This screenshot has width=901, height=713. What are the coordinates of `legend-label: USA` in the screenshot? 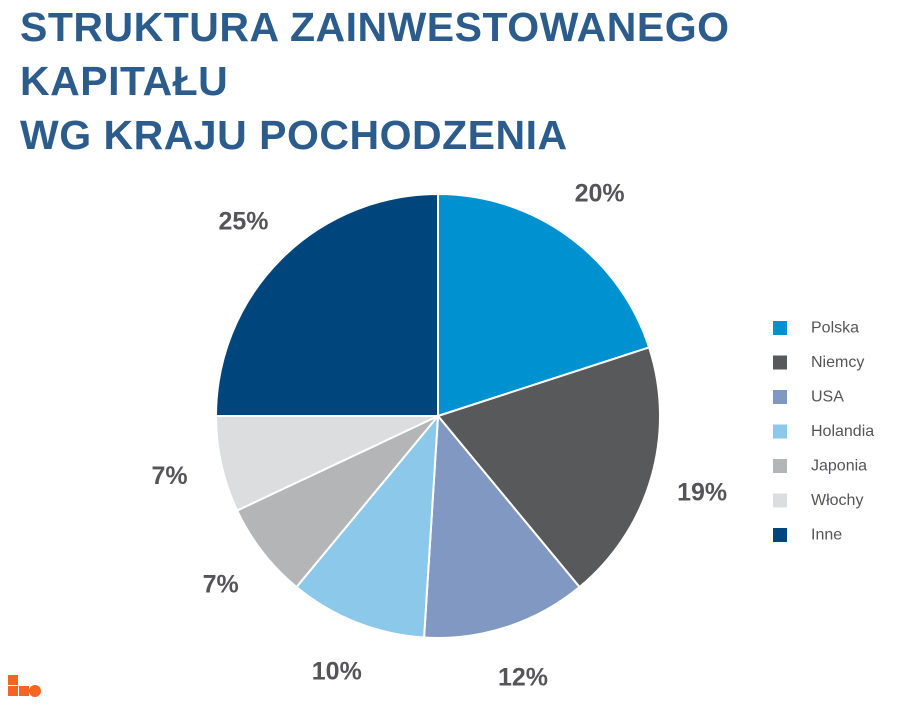 It's located at (827, 397).